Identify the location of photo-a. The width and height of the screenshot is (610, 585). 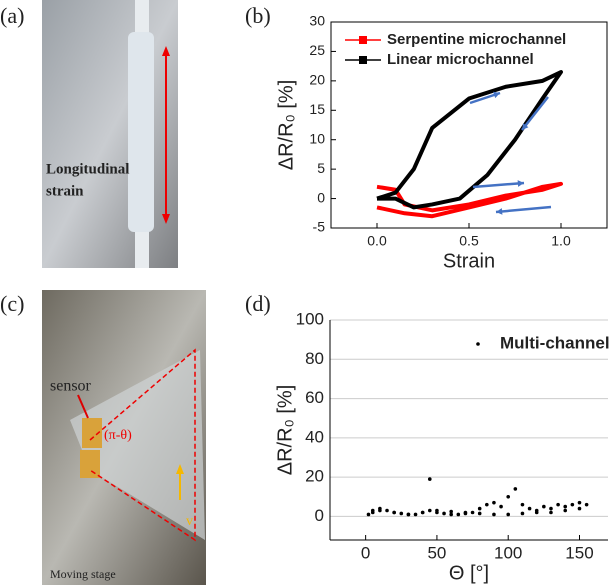
(110, 134).